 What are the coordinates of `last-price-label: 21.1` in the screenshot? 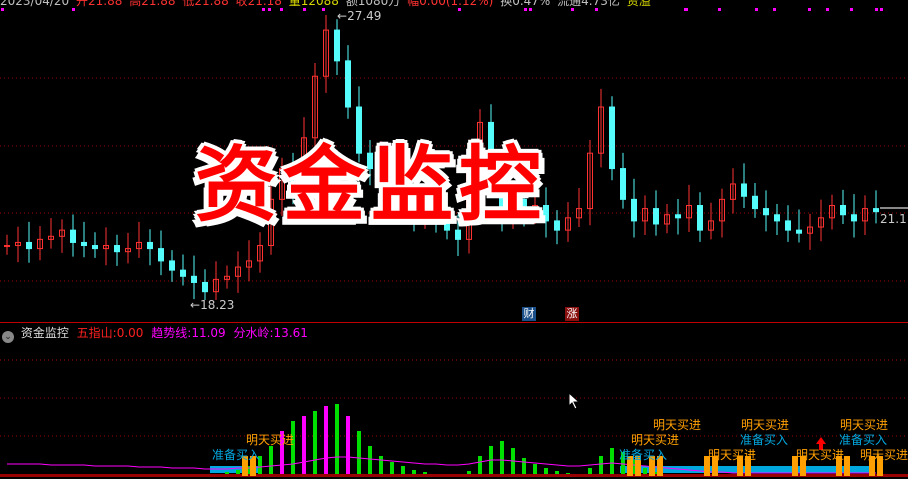 It's located at (893, 219).